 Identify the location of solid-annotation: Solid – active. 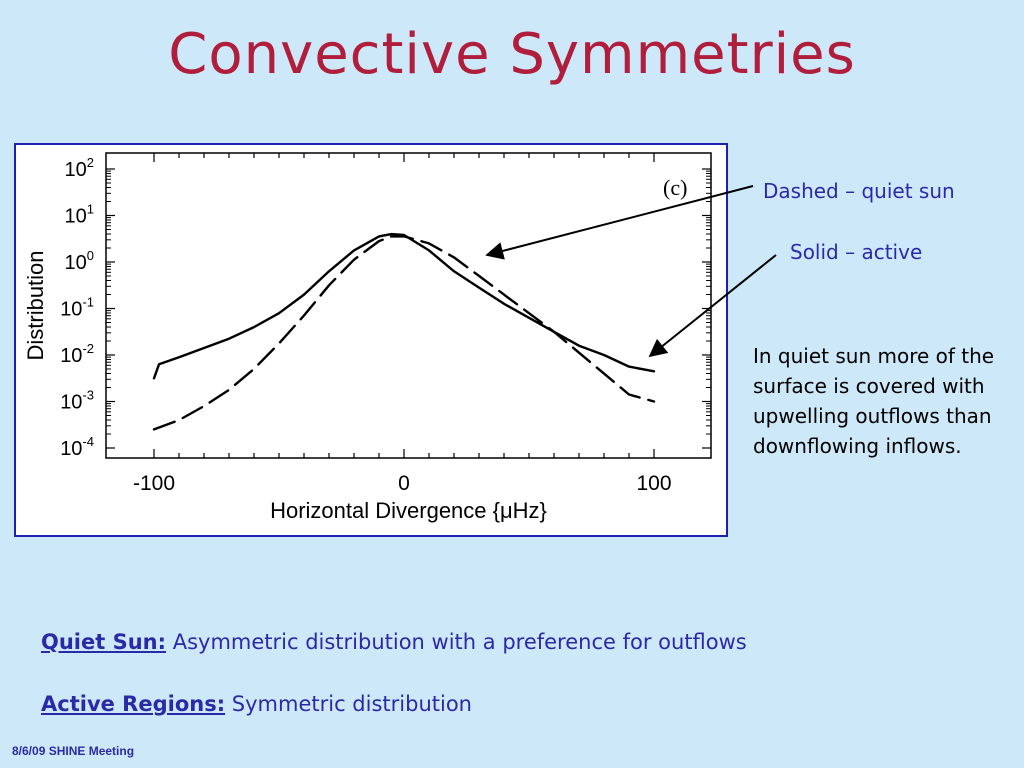
(856, 252).